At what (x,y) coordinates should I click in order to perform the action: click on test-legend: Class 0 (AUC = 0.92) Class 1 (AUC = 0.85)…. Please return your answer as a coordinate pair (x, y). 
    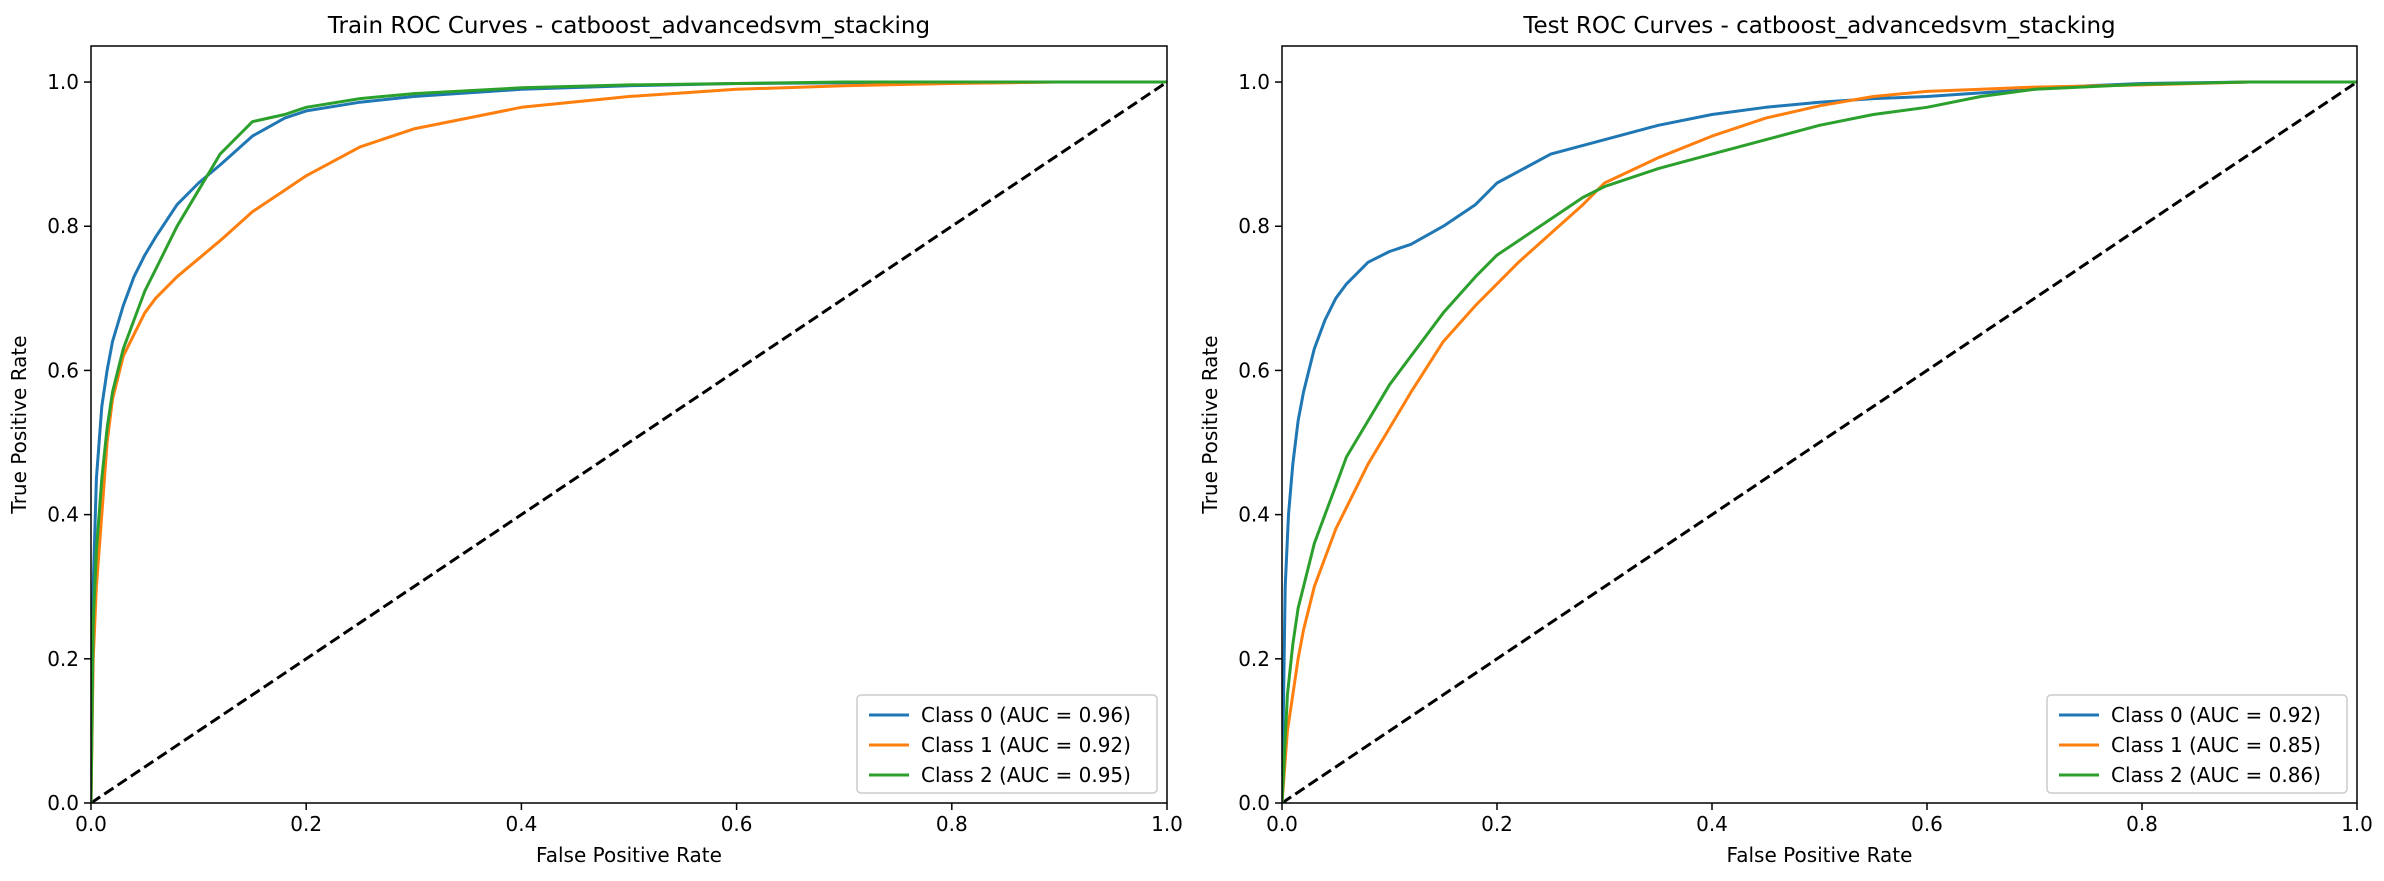
    Looking at the image, I should click on (2197, 744).